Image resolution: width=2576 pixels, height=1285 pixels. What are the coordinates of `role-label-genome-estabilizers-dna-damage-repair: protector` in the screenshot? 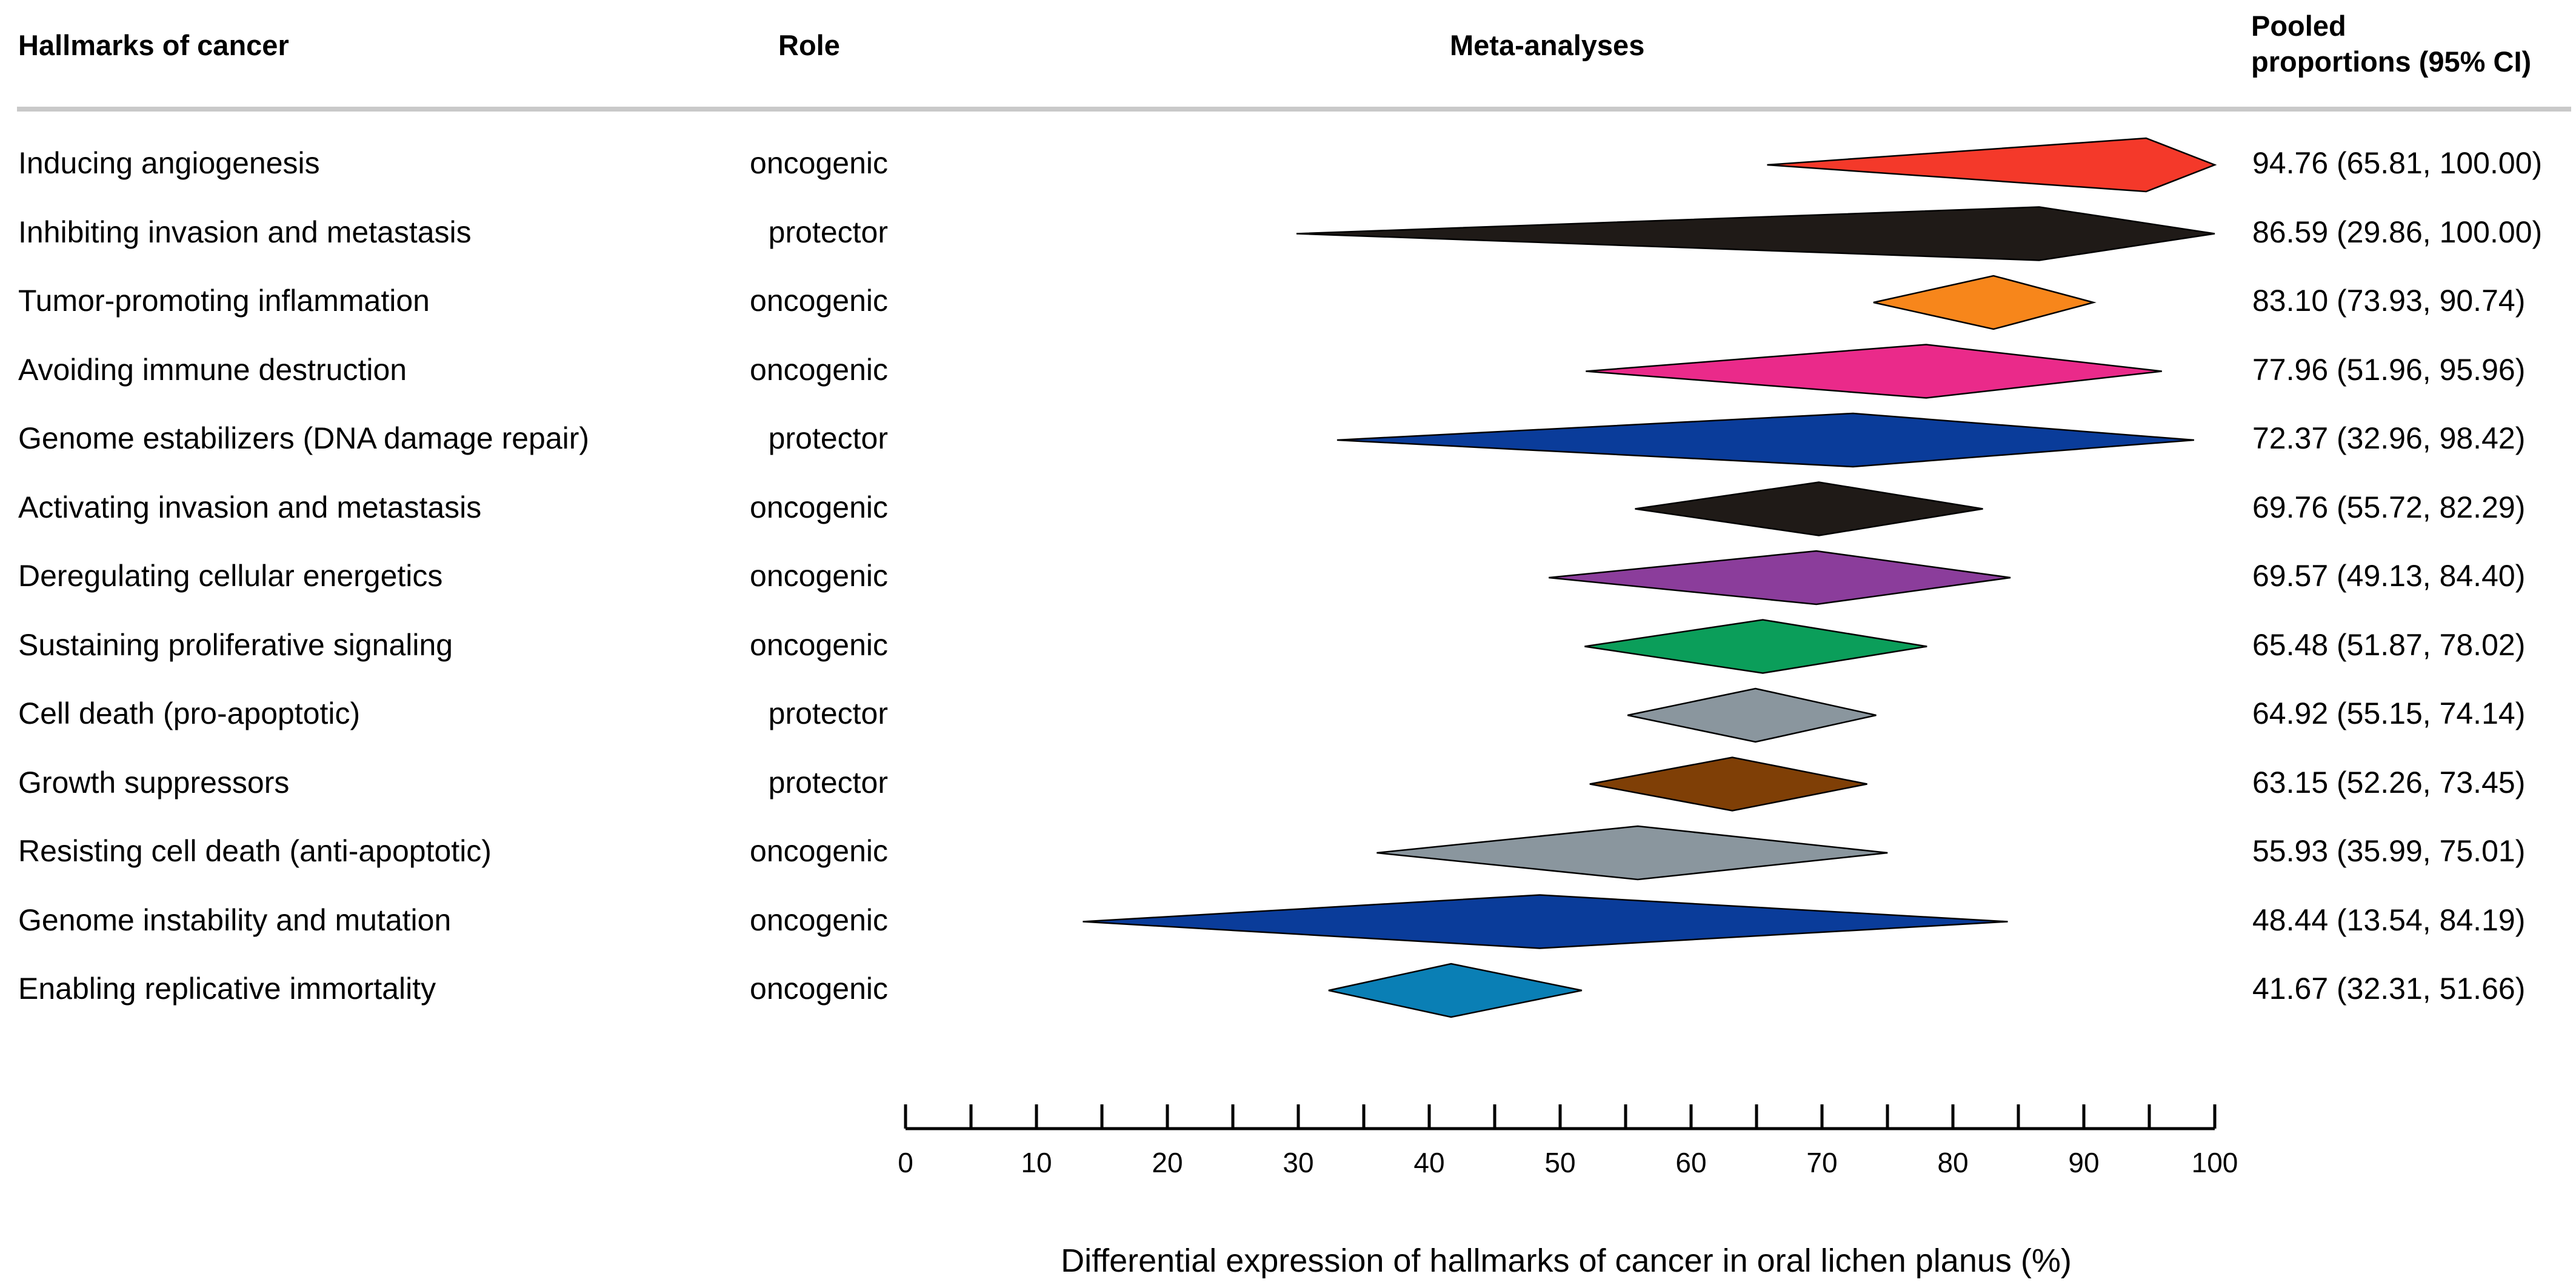 It's located at (828, 438).